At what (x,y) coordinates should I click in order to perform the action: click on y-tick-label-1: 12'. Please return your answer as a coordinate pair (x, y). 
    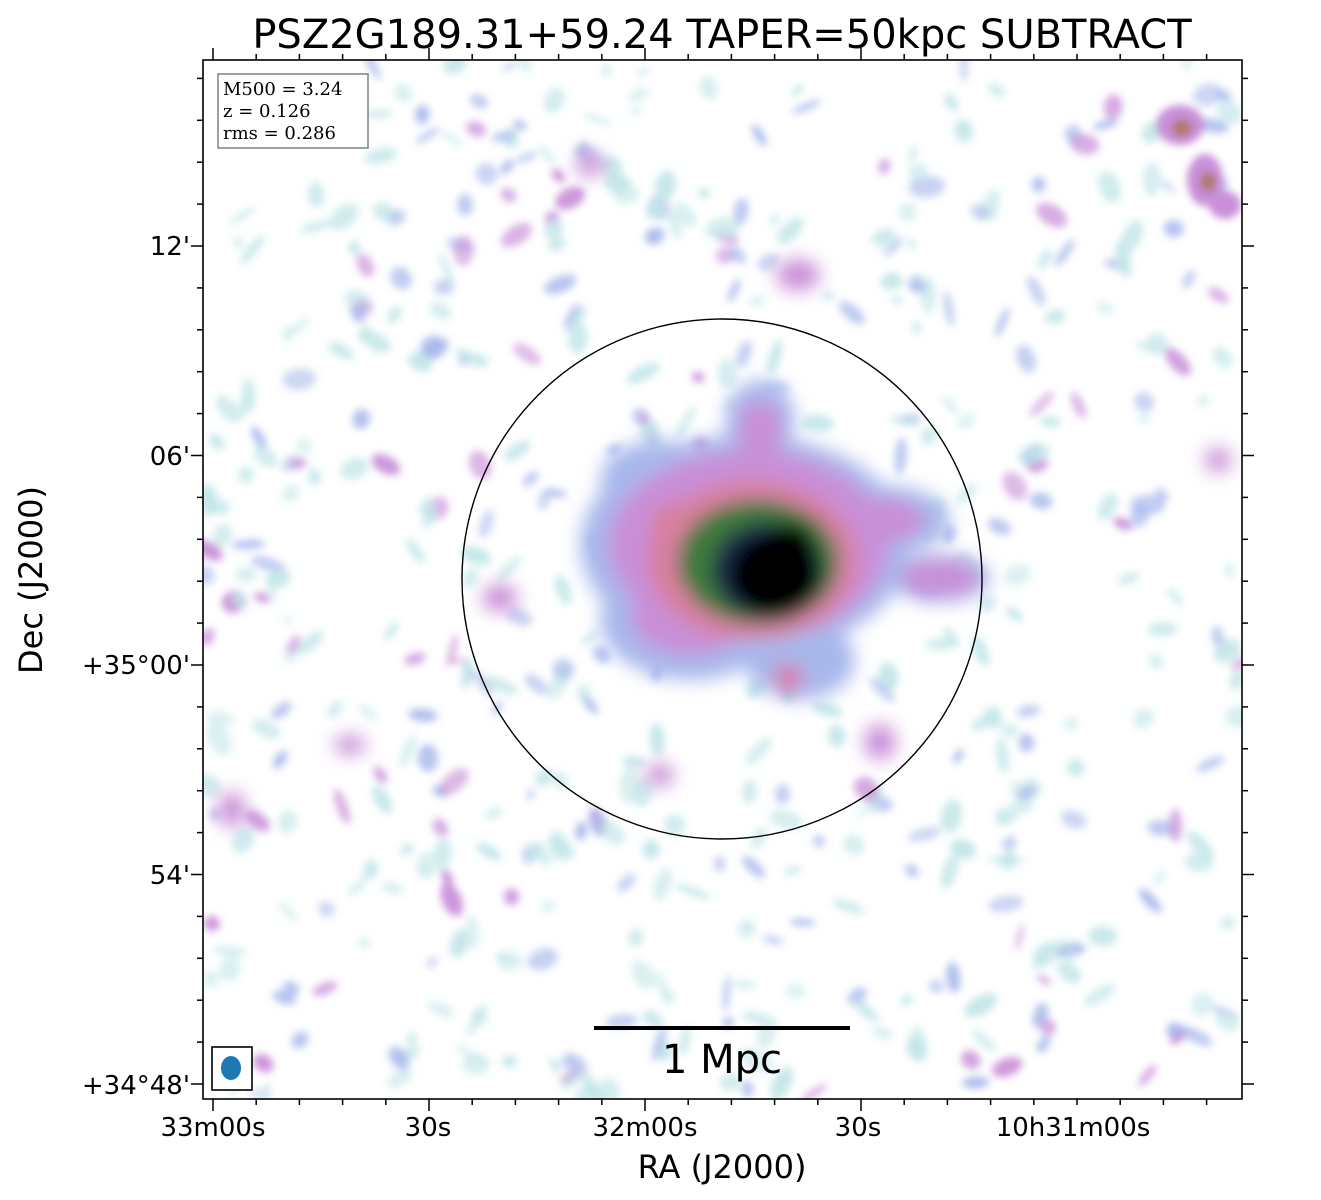
    Looking at the image, I should click on (170, 247).